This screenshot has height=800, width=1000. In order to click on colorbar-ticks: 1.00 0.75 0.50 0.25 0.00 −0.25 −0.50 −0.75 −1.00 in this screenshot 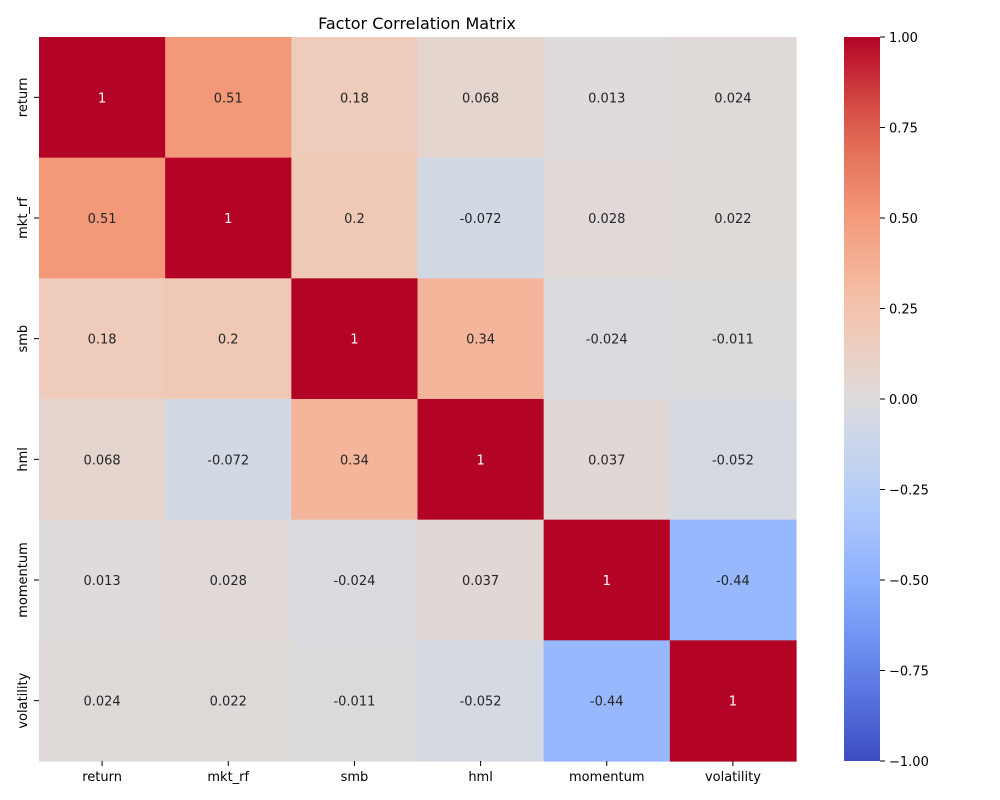, I will do `click(904, 400)`.